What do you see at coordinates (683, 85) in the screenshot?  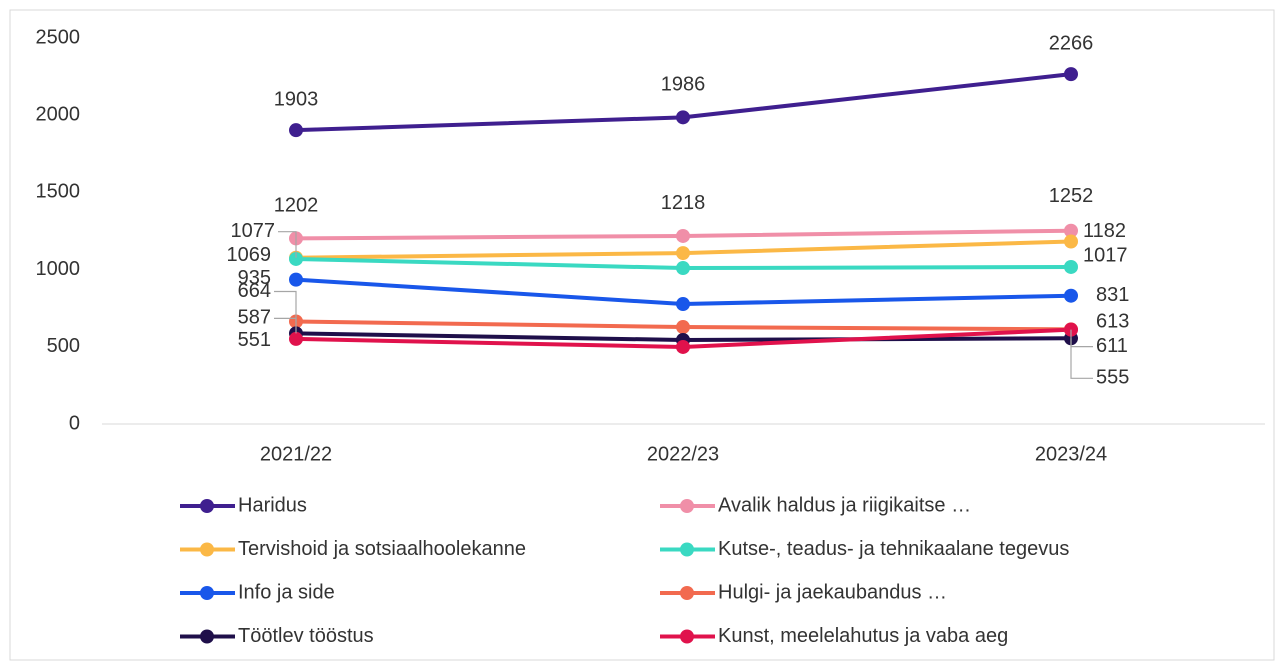 I see `data-label: 1986` at bounding box center [683, 85].